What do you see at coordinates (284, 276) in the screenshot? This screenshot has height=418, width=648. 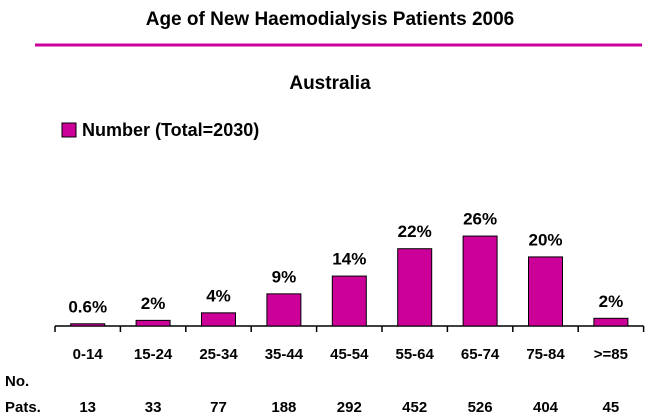 I see `data-label: 9%` at bounding box center [284, 276].